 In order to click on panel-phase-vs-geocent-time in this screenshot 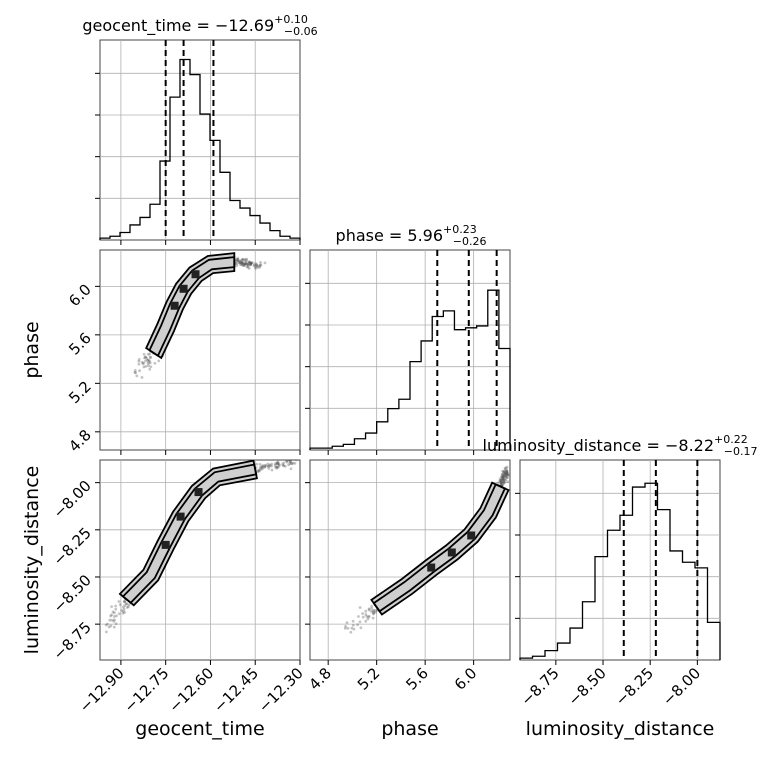, I will do `click(200, 350)`.